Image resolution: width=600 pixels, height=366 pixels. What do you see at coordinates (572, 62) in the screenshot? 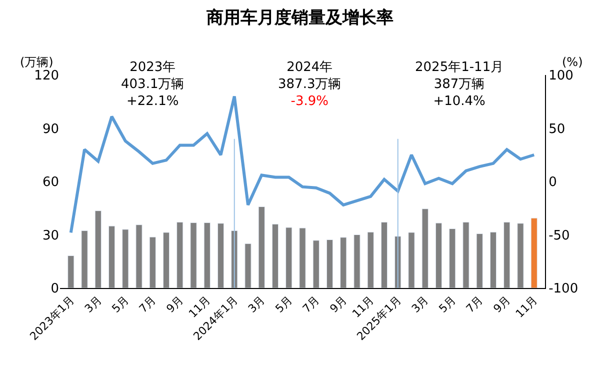
I see `y2-axis-title: (%)` at bounding box center [572, 62].